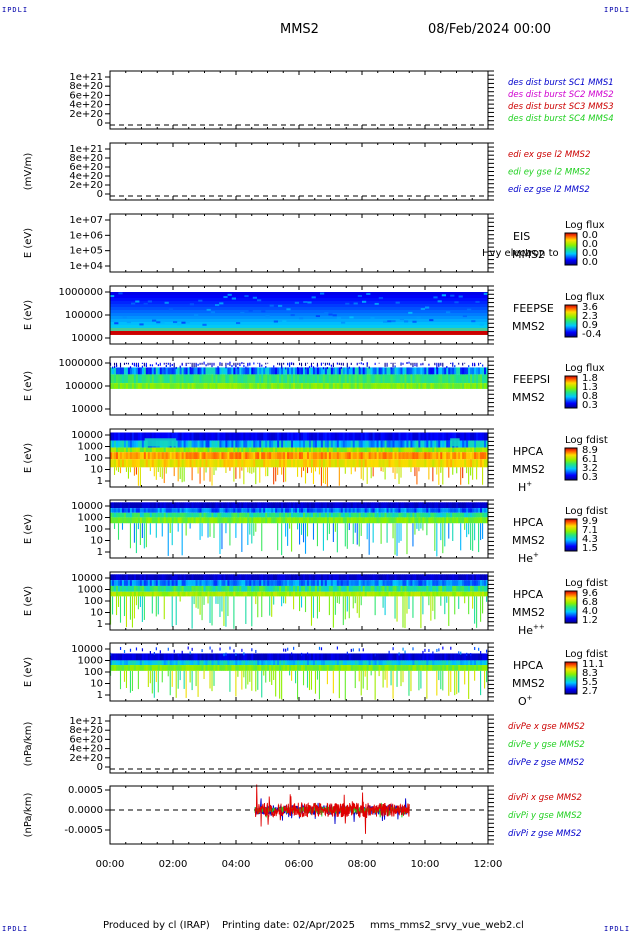  I want to click on legend-entry: divPe x gse MMS2, so click(546, 727).